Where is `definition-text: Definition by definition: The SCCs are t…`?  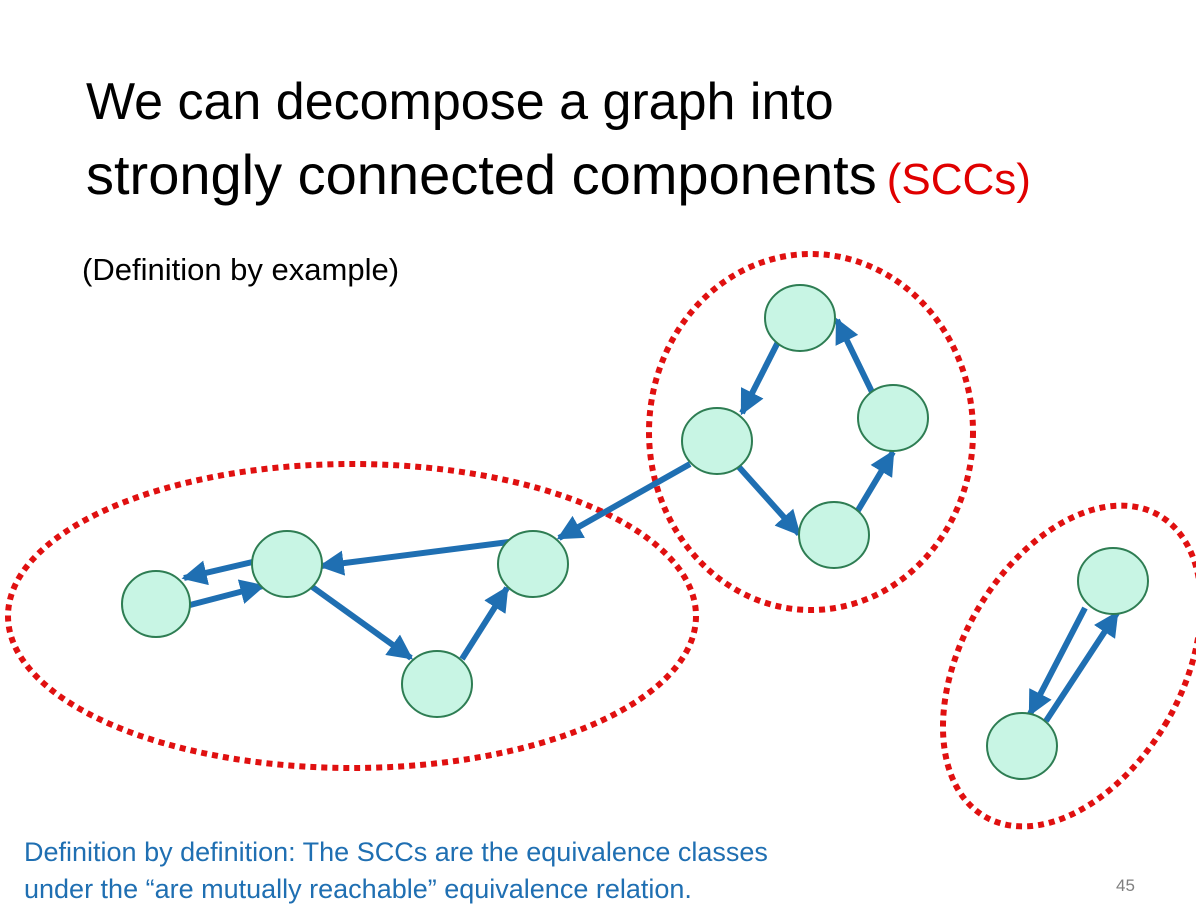
definition-text: Definition by definition: The SCCs are t… is located at coordinates (396, 871).